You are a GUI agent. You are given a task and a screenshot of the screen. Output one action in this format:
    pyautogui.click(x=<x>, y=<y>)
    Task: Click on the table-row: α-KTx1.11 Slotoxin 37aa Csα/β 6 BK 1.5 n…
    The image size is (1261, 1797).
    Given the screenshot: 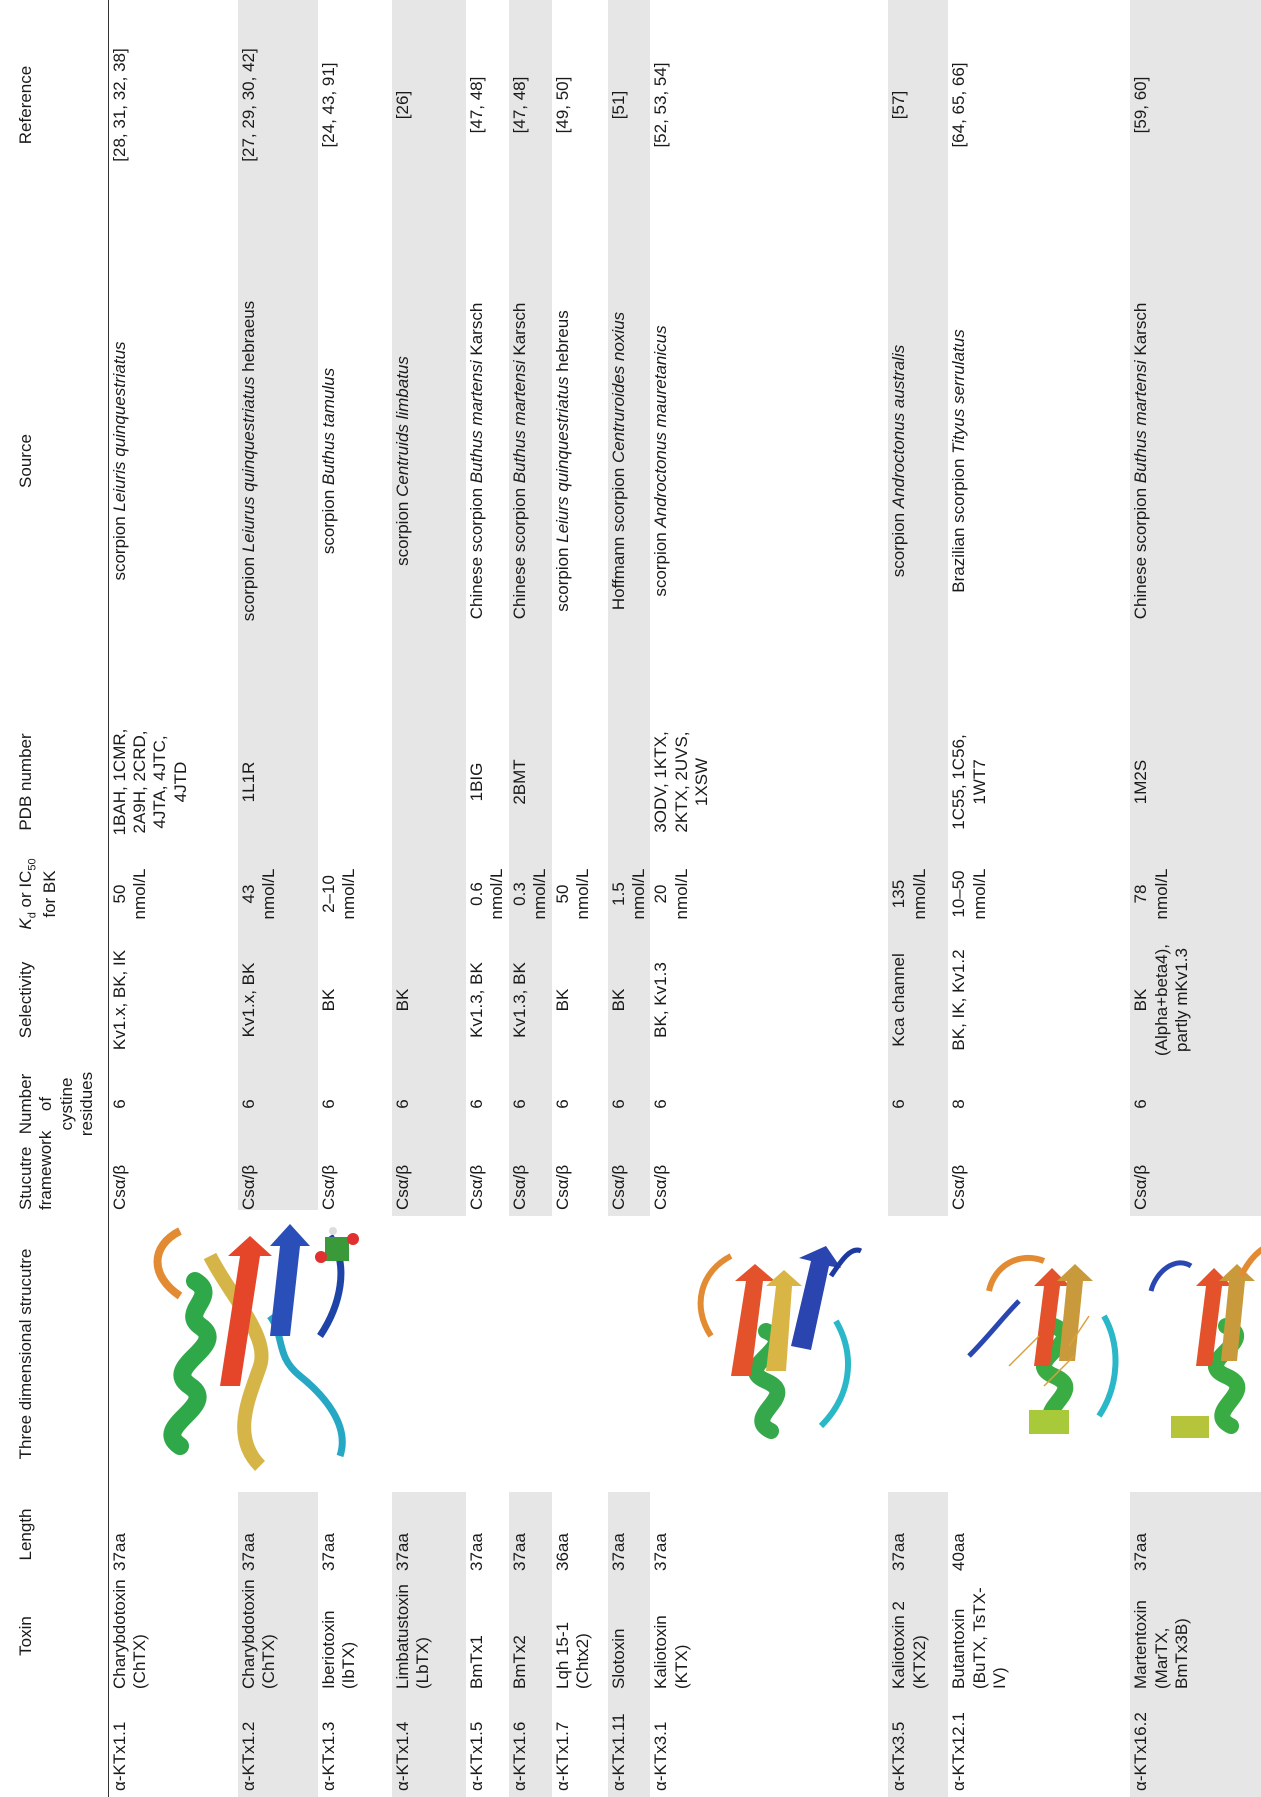 What is the action you would take?
    pyautogui.click(x=629, y=898)
    